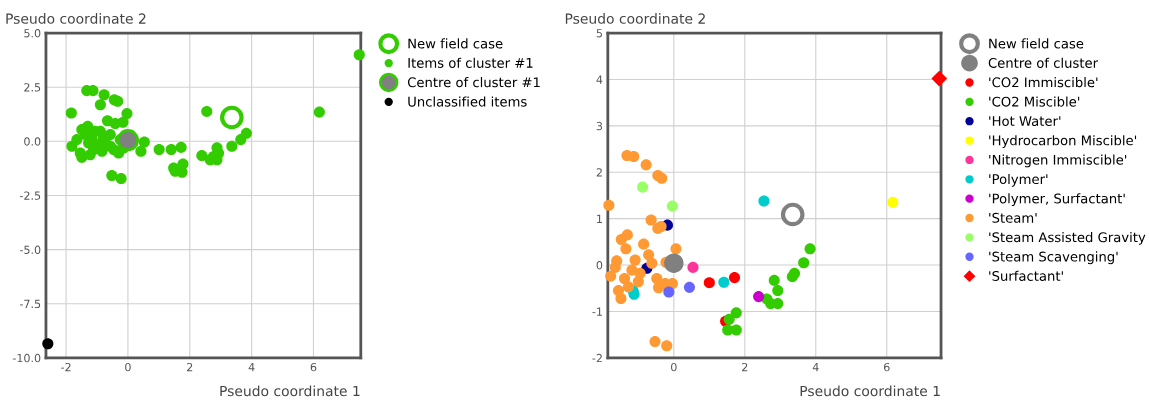 This screenshot has height=403, width=1149. What do you see at coordinates (66, 367) in the screenshot?
I see `x-tick-label: -2` at bounding box center [66, 367].